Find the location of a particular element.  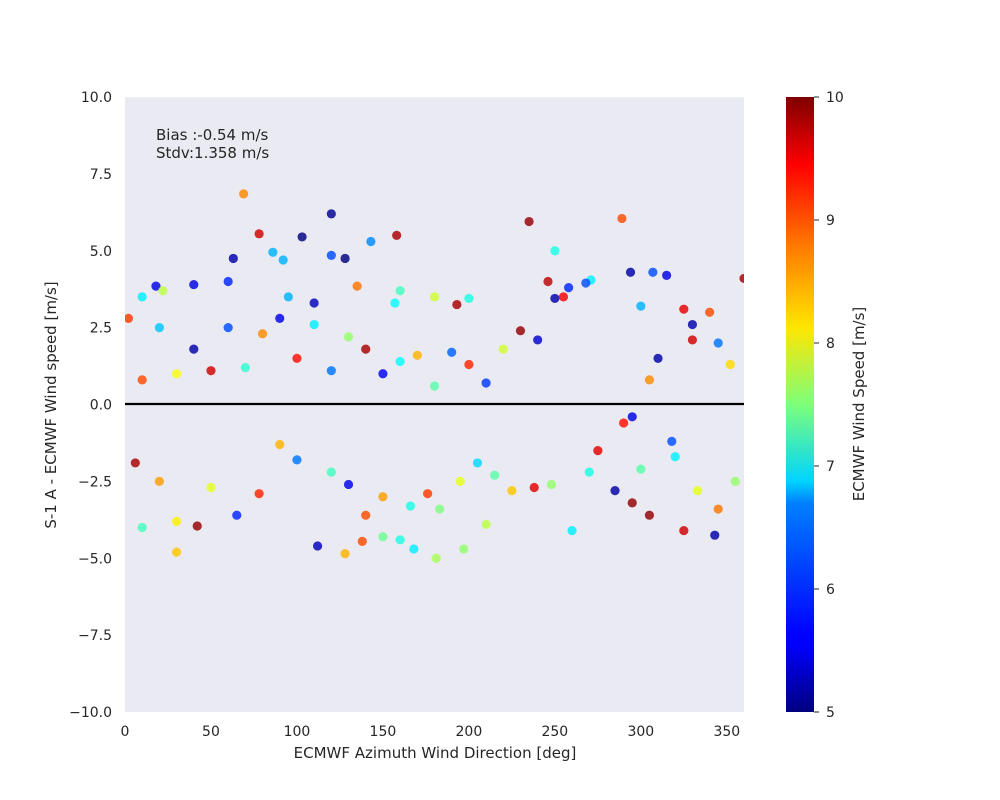

stdv-annotation: Stdv:1.358 m/s is located at coordinates (212, 153).